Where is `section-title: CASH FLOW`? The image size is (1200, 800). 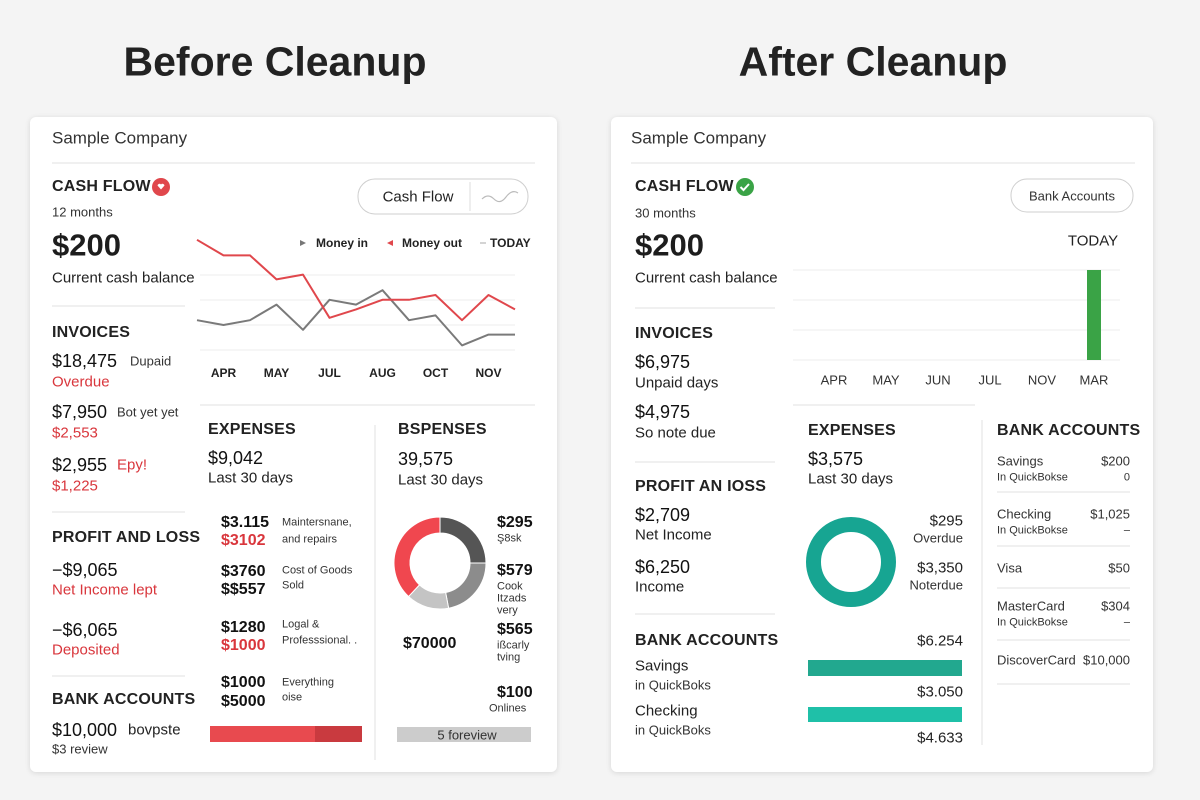 section-title: CASH FLOW is located at coordinates (101, 186).